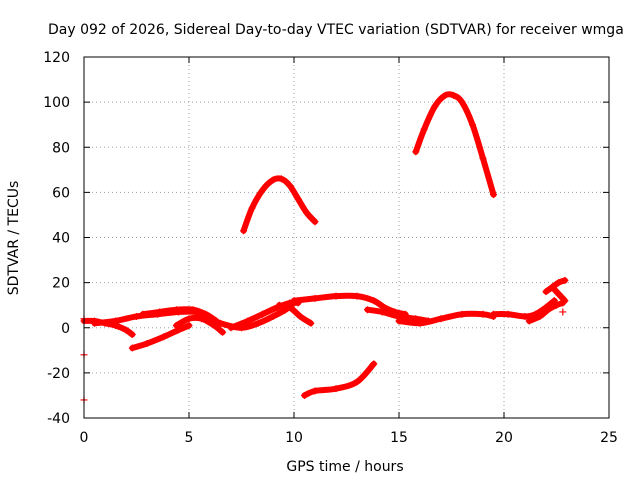 This screenshot has height=480, width=640. Describe the element at coordinates (14, 238) in the screenshot. I see `y-axis-label: SDTVAR / TECUs` at that location.